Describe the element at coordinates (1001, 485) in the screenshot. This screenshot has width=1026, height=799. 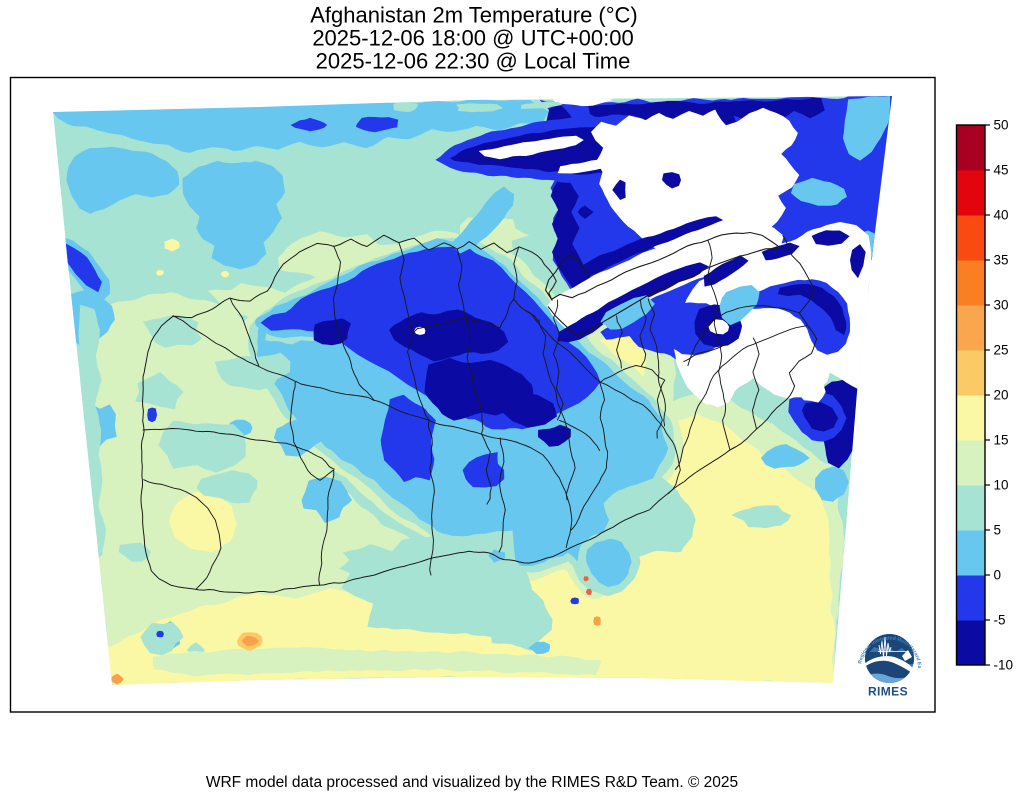
I see `svg-text: 10` at that location.